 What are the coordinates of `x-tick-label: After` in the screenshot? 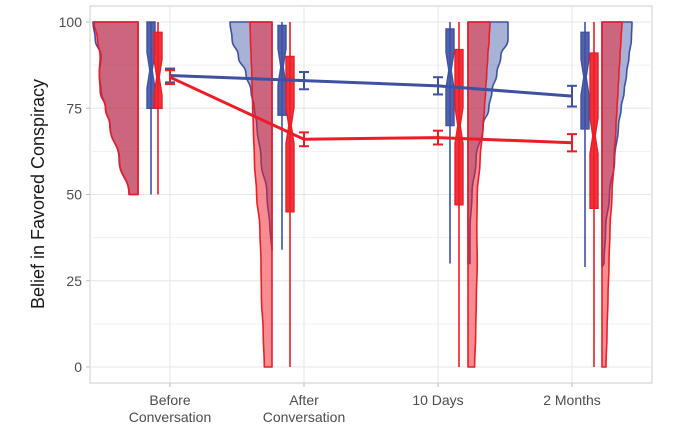 It's located at (304, 400).